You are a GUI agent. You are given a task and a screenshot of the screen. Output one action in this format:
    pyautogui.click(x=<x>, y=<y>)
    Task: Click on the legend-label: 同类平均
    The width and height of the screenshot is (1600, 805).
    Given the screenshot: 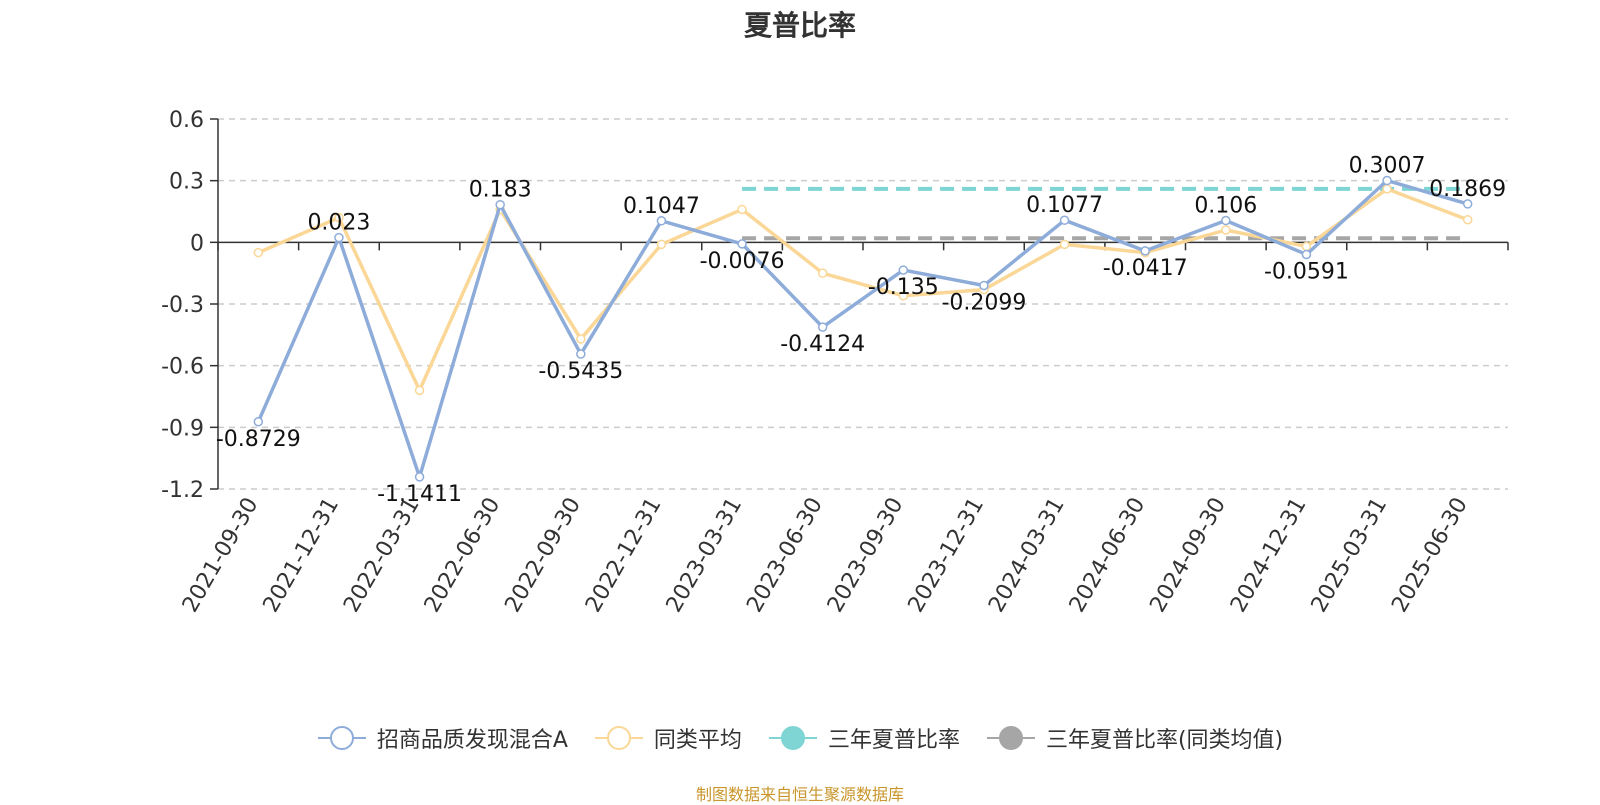 What is the action you would take?
    pyautogui.click(x=697, y=740)
    